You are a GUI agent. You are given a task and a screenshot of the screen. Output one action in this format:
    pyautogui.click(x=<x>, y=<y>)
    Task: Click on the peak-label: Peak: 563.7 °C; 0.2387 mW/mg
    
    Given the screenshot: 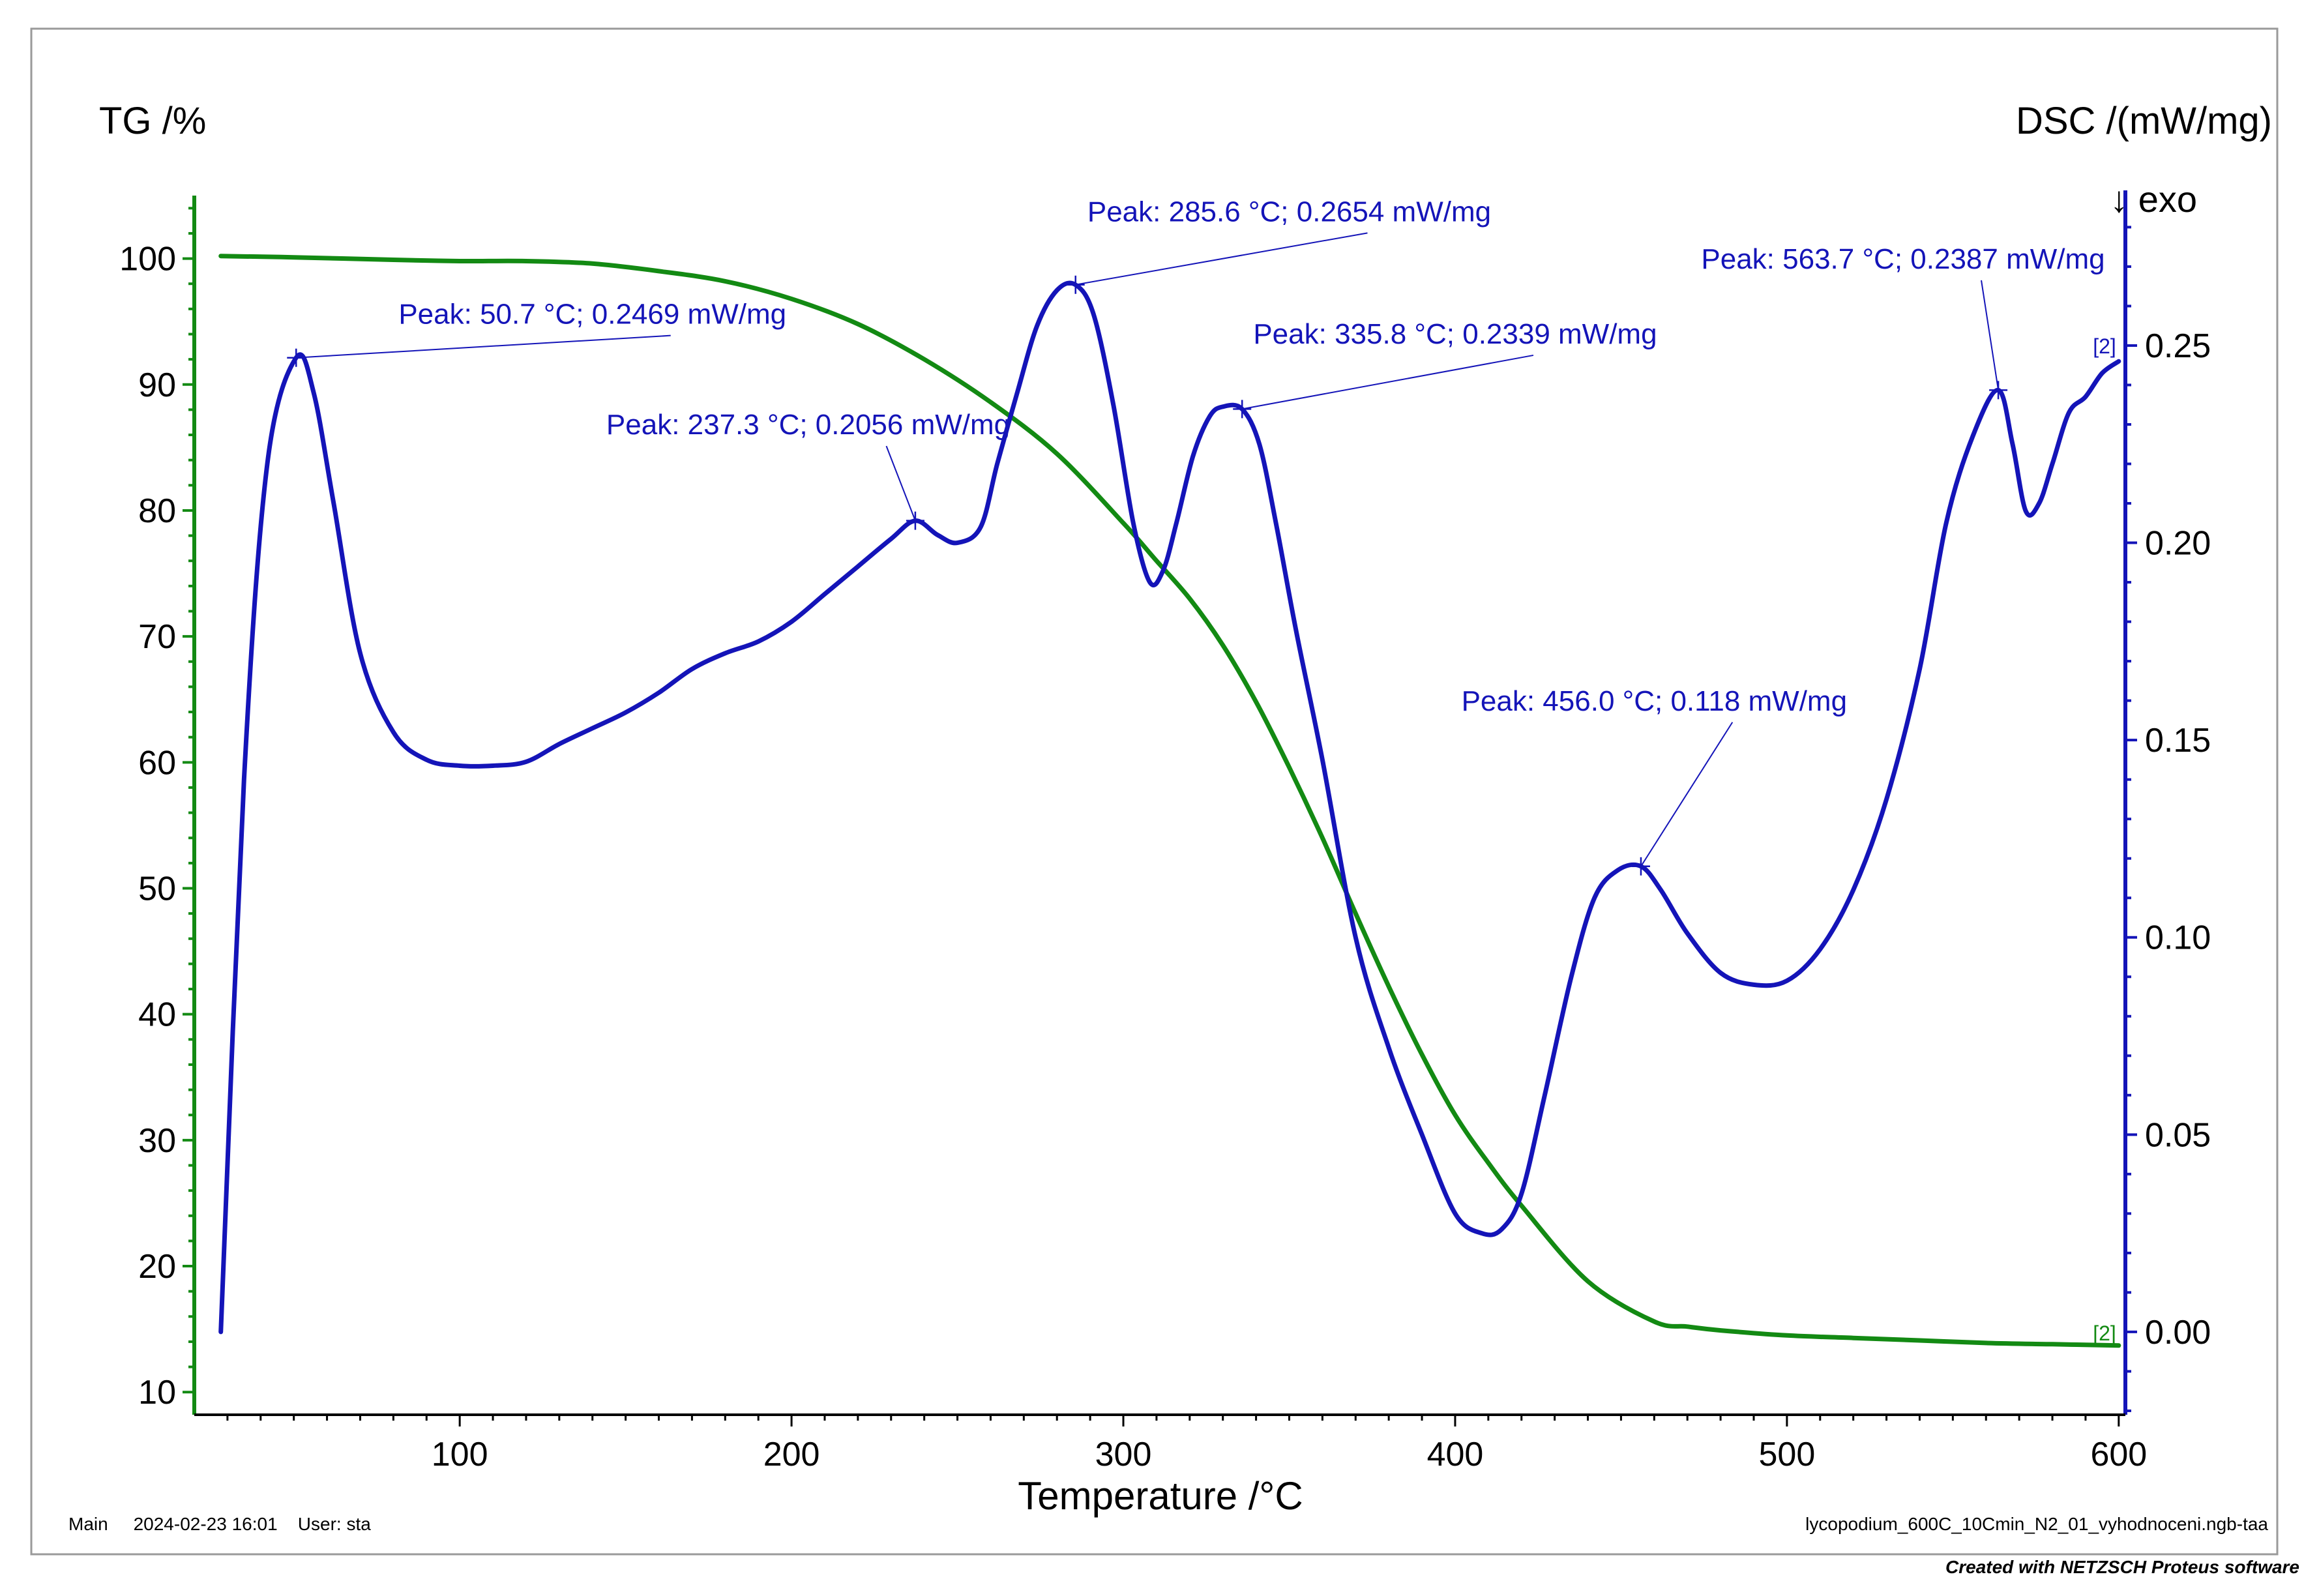 What is the action you would take?
    pyautogui.click(x=1903, y=259)
    